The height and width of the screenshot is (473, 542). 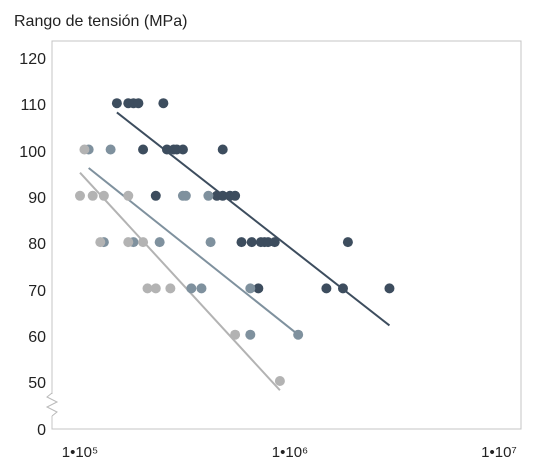 What do you see at coordinates (499, 452) in the screenshot?
I see `x-tick-label: 1•10⁷` at bounding box center [499, 452].